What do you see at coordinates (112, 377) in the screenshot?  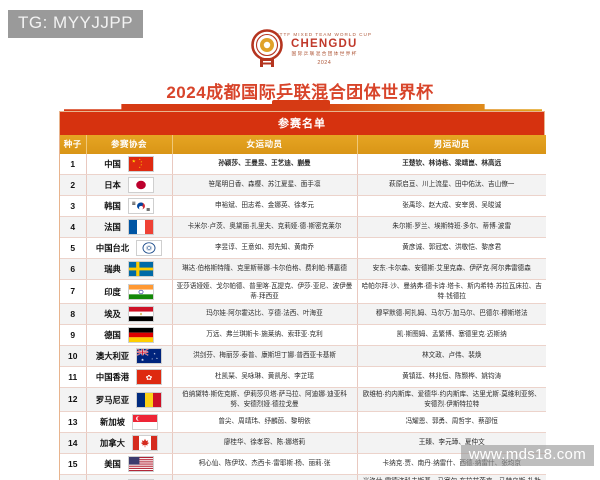 I see `association-name: 中国香港` at bounding box center [112, 377].